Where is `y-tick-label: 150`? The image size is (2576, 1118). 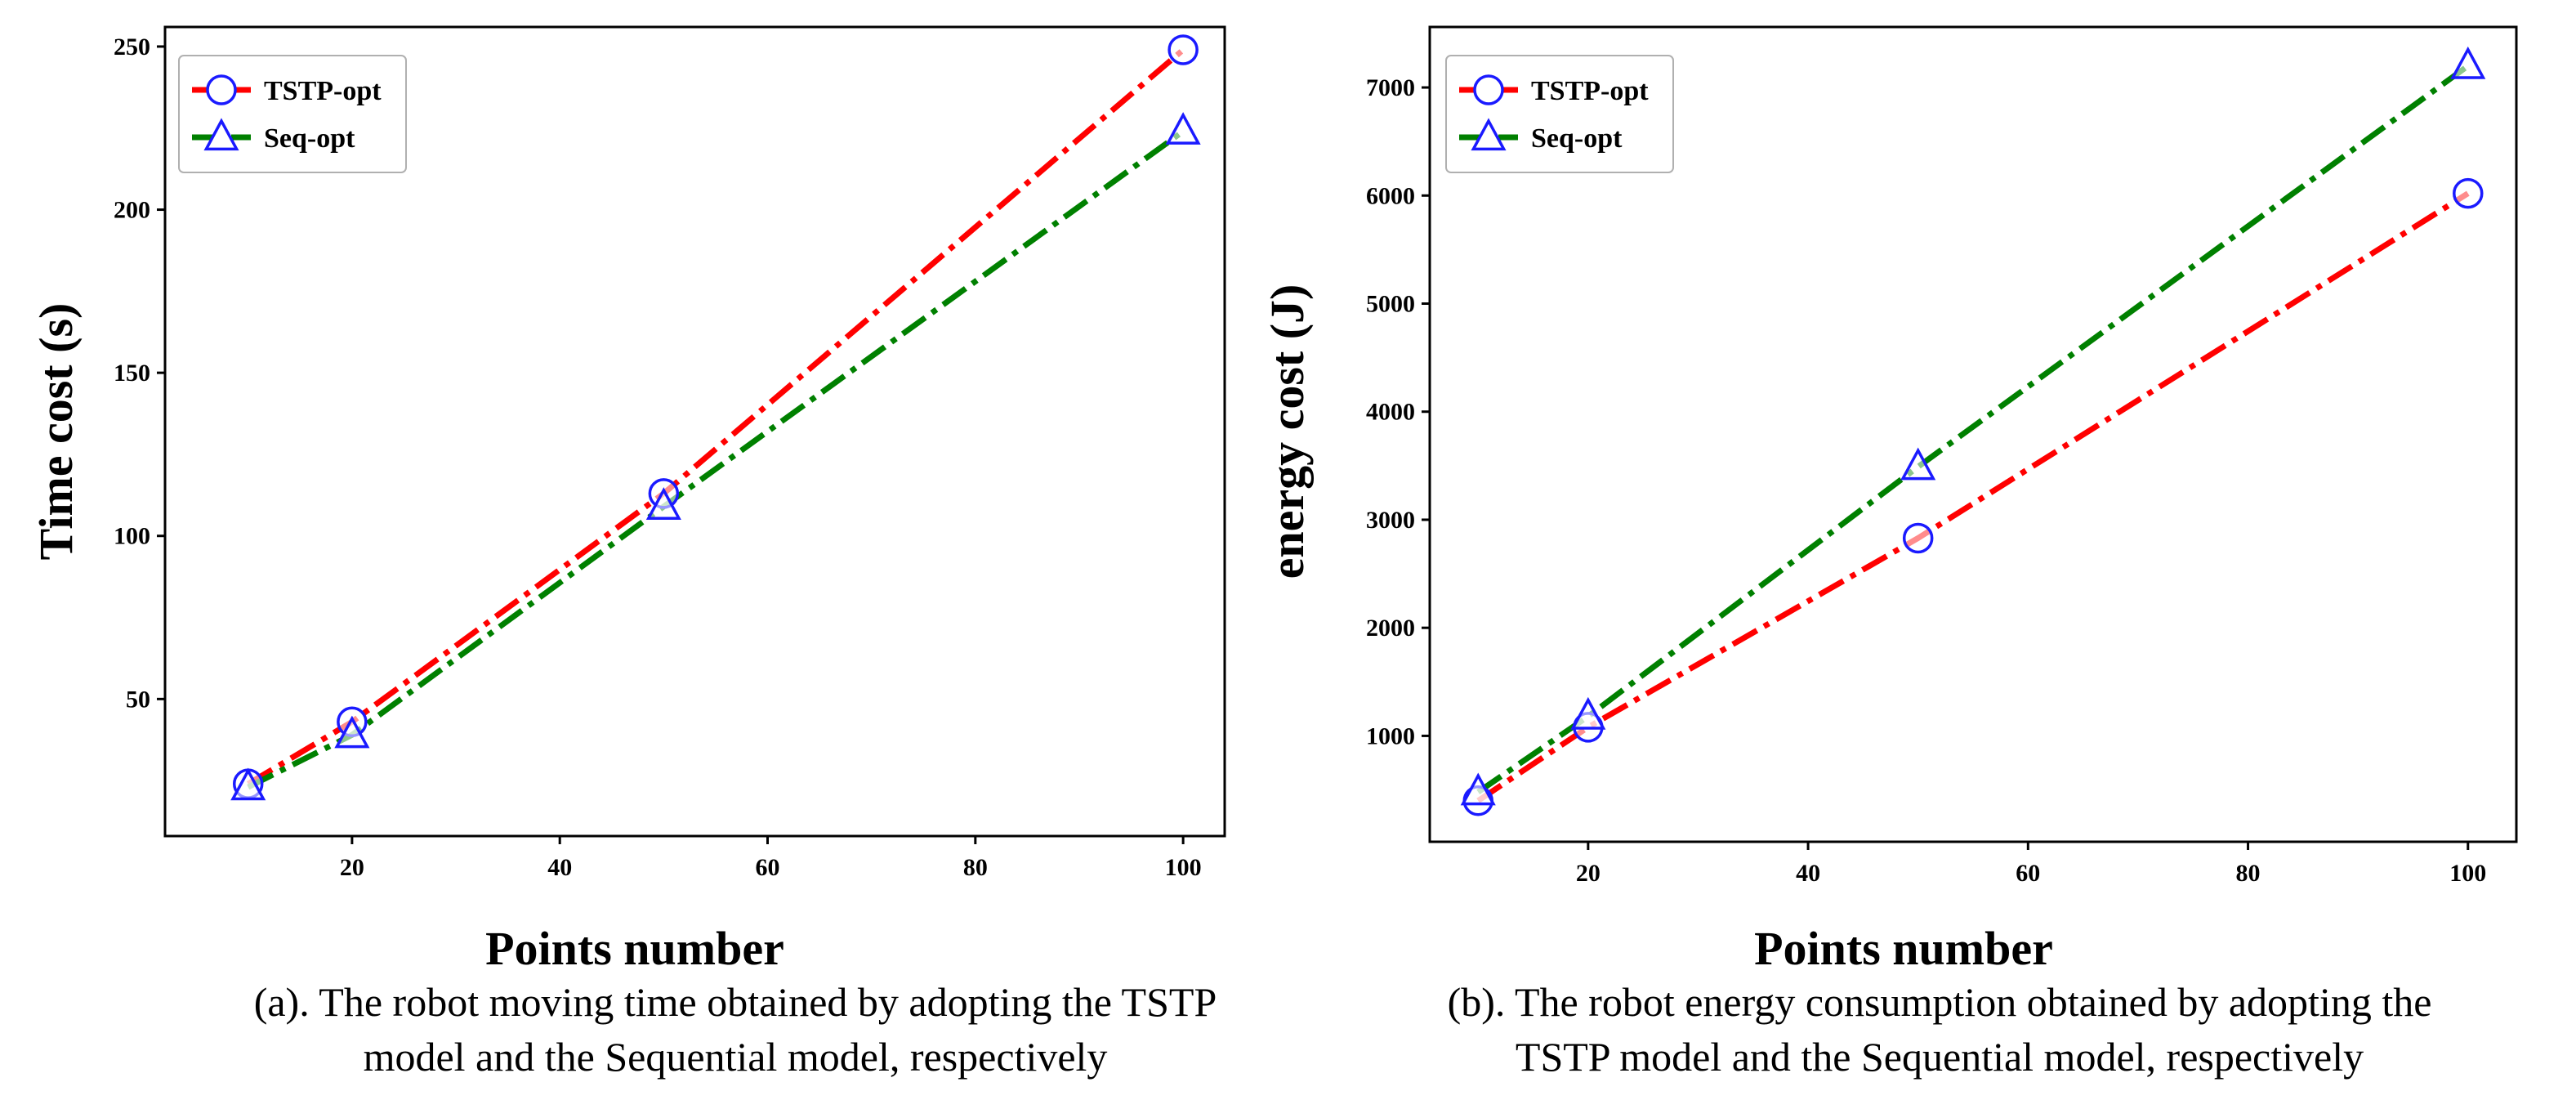 y-tick-label: 150 is located at coordinates (132, 374).